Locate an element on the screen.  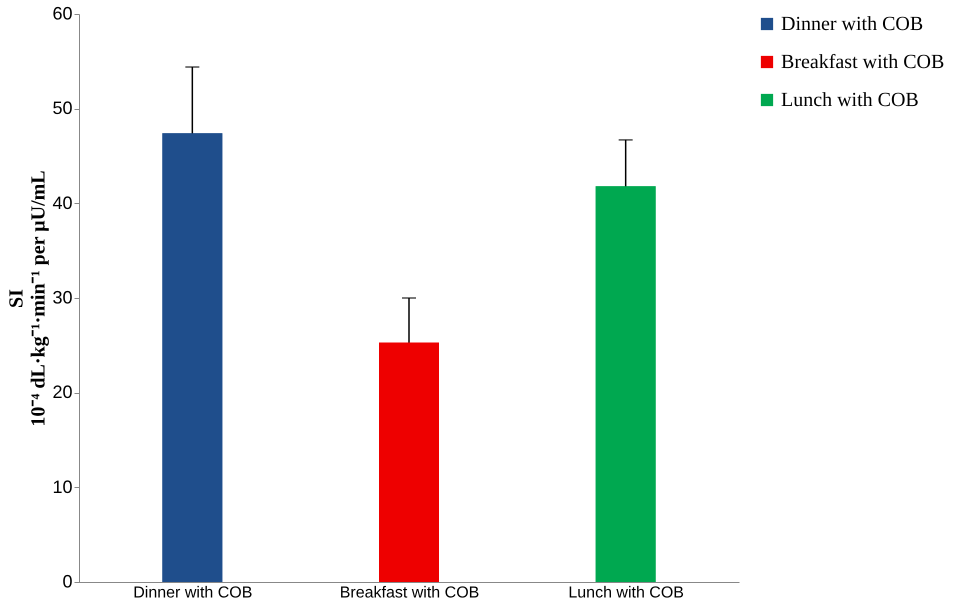
x-tick-label: Lunch with COB is located at coordinates (626, 593).